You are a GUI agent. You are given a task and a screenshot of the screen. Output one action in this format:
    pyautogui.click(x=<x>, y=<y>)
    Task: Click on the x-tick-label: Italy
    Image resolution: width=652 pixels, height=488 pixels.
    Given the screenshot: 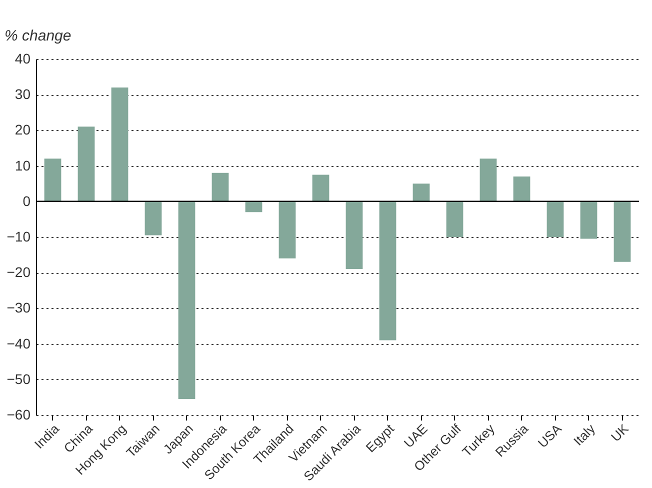 What is the action you would take?
    pyautogui.click(x=584, y=434)
    